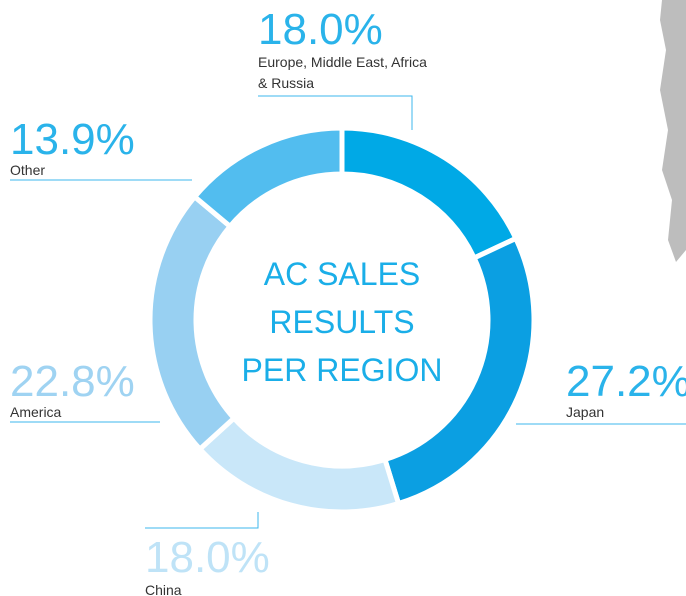  I want to click on category-label: Other, so click(28, 170).